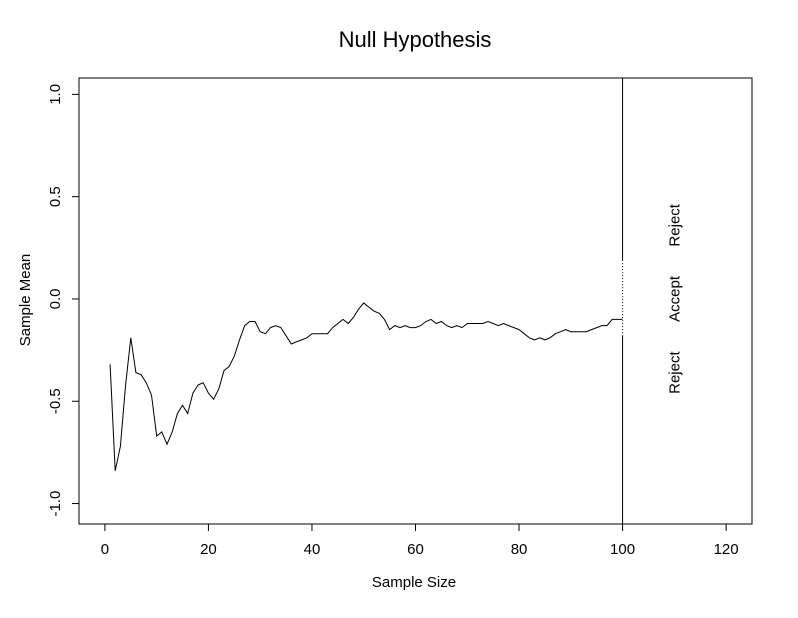  Describe the element at coordinates (415, 549) in the screenshot. I see `x-tick-label: 60` at that location.